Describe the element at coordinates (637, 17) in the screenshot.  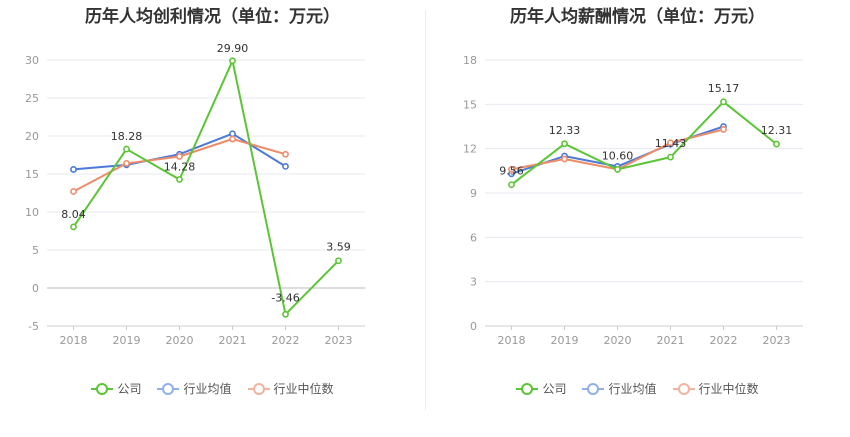
I see `chart-title: 历年人均薪酬情况（单位：万元）` at that location.